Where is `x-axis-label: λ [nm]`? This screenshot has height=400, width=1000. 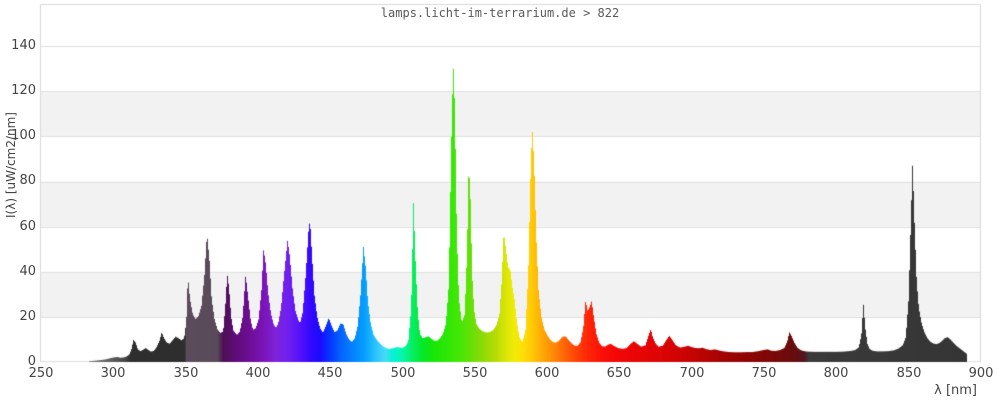 x-axis-label: λ [nm] is located at coordinates (955, 390).